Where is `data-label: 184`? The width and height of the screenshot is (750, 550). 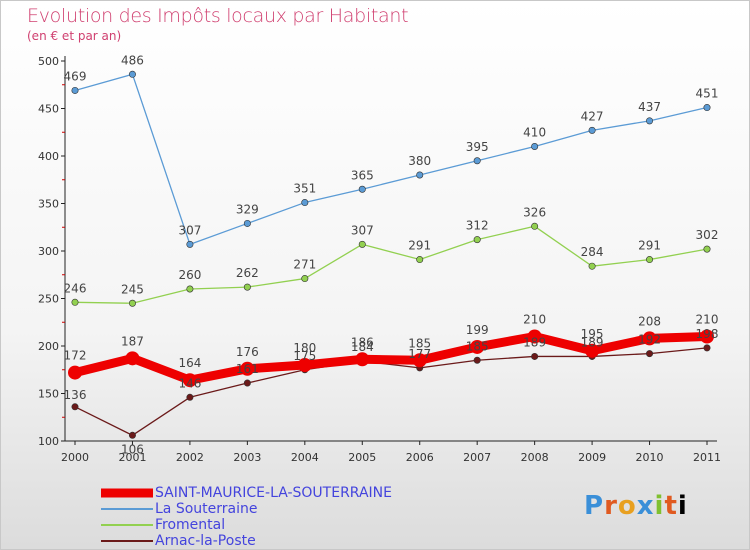 data-label: 184 is located at coordinates (362, 347).